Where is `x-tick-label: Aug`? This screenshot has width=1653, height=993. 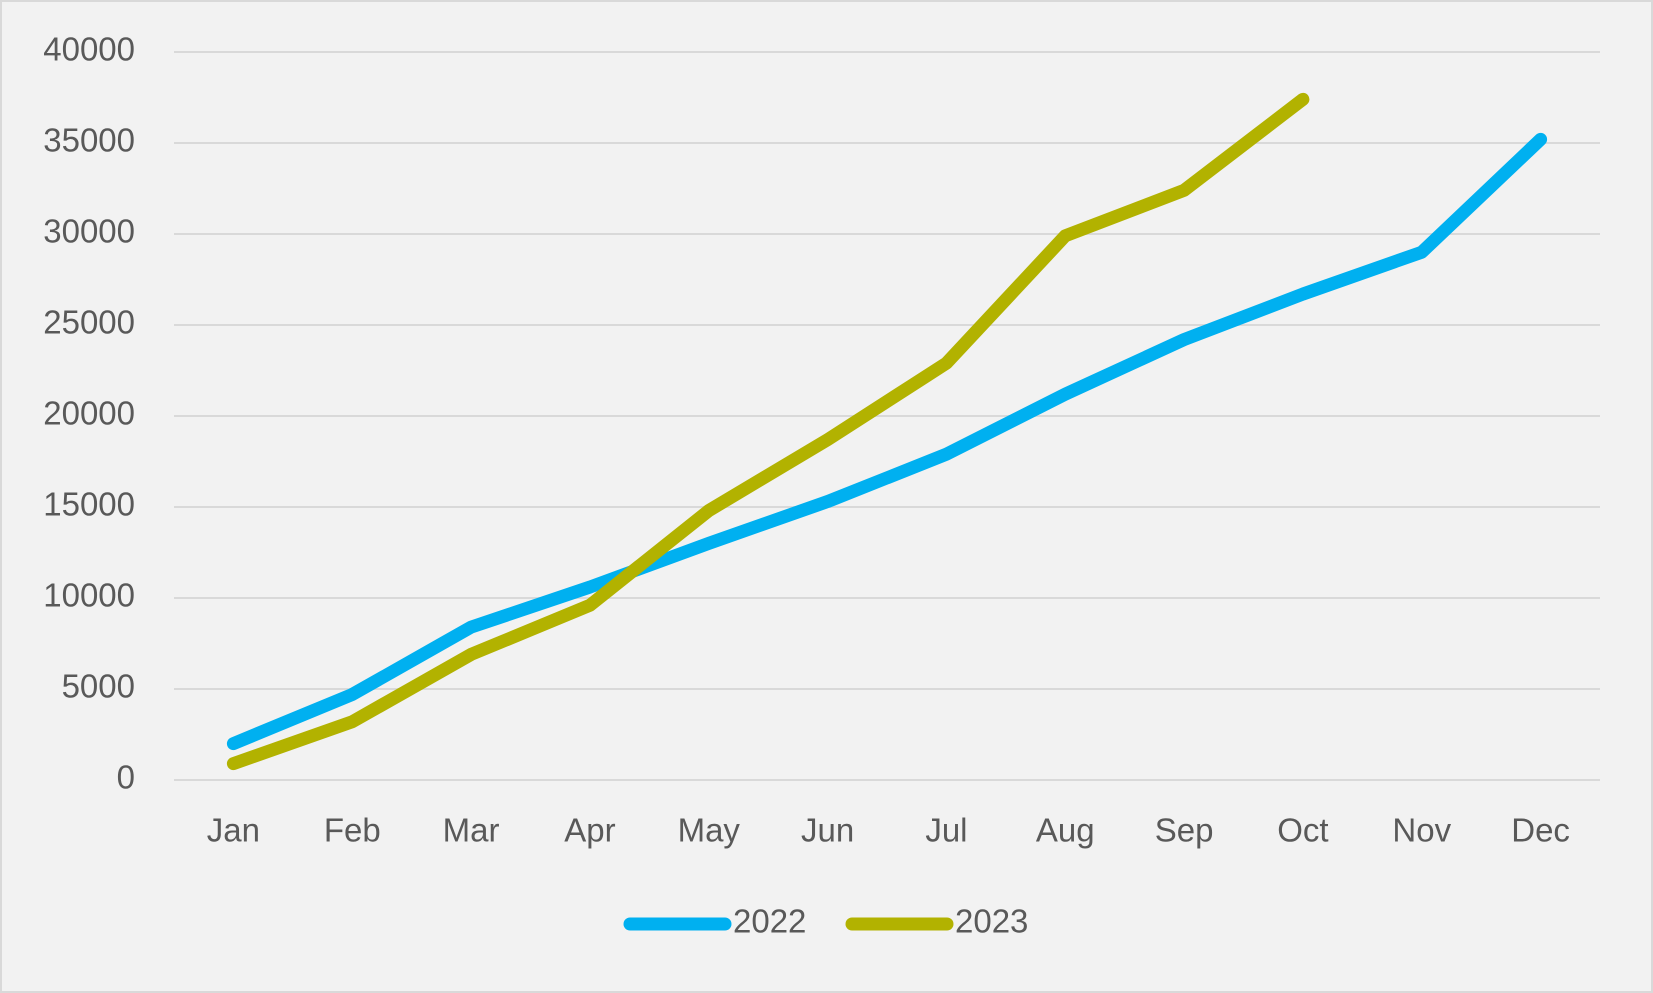 x-tick-label: Aug is located at coordinates (1065, 830).